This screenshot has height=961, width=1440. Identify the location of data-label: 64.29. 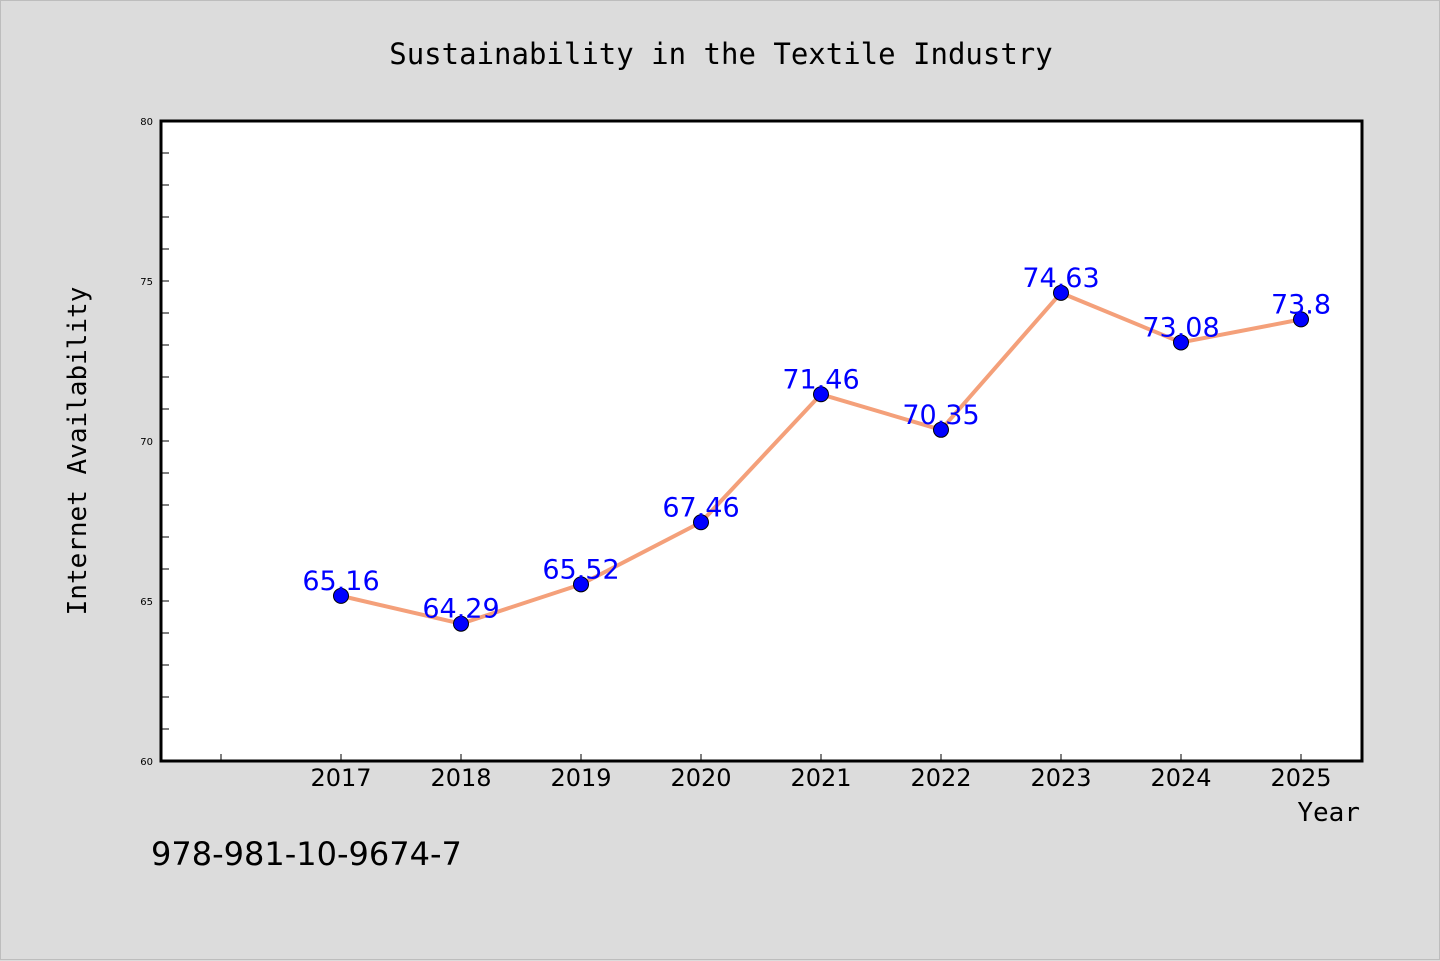
(460, 609).